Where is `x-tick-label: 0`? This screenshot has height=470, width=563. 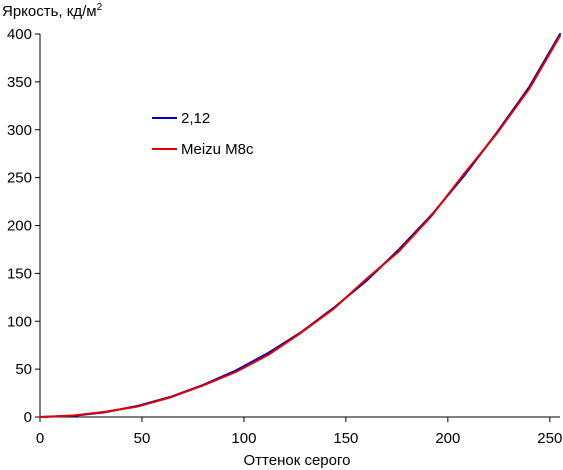
x-tick-label: 0 is located at coordinates (40, 438).